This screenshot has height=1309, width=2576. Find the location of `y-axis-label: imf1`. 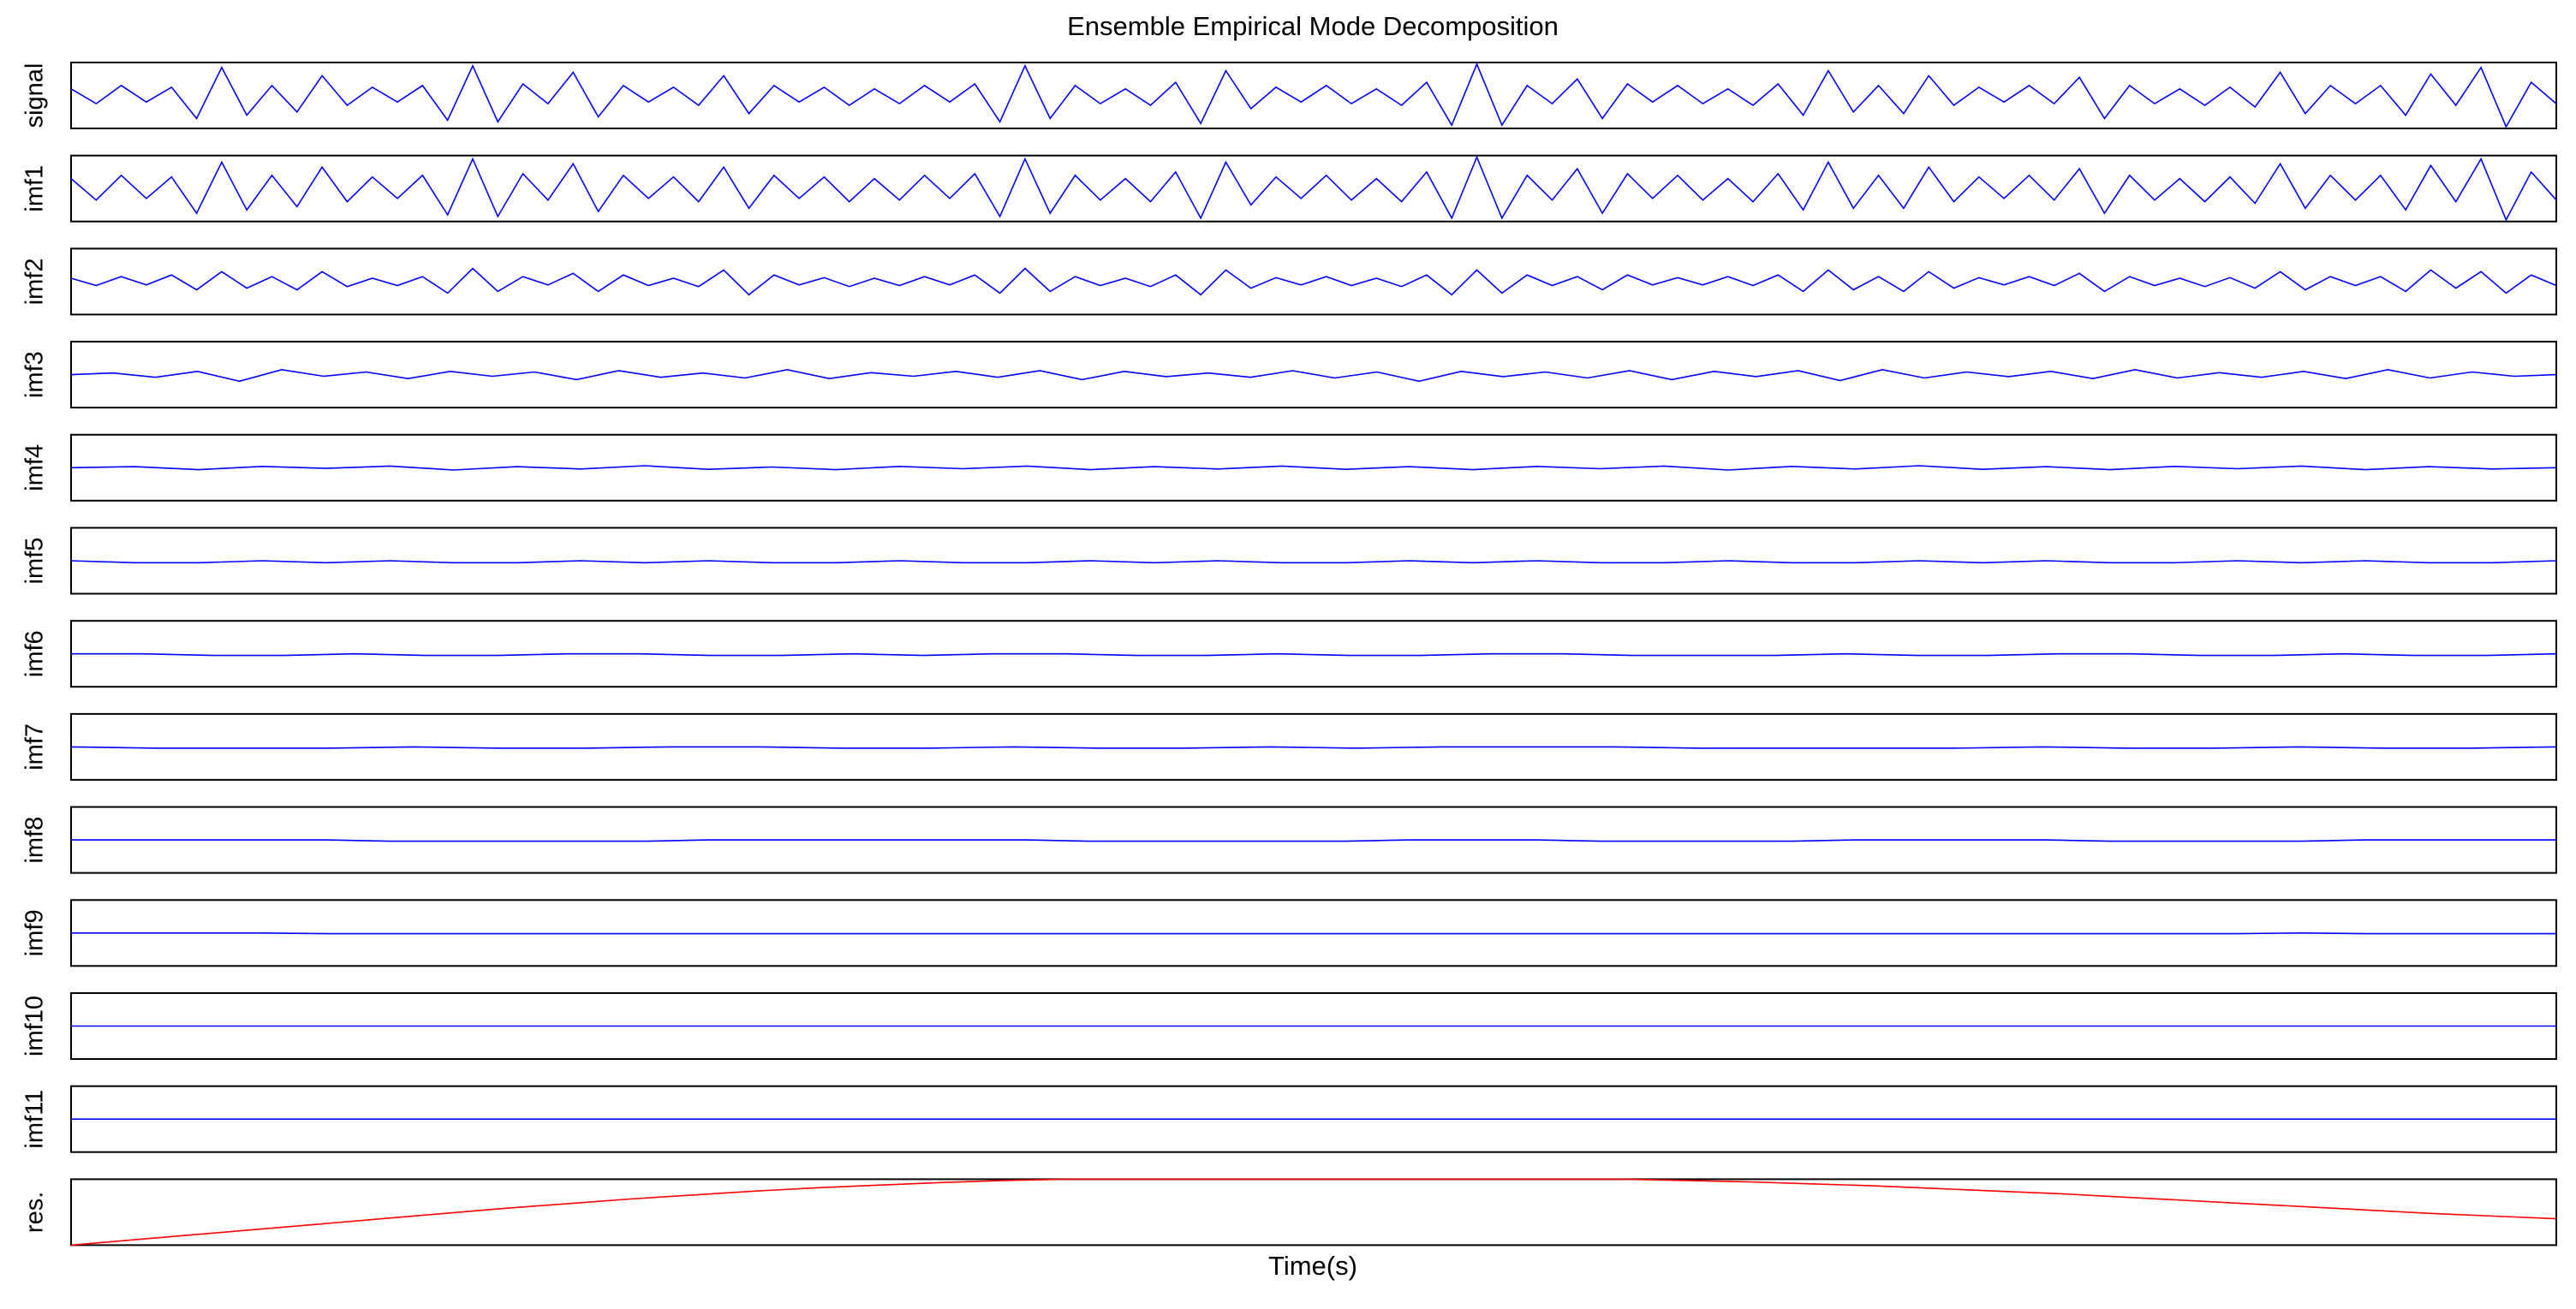

y-axis-label: imf1 is located at coordinates (35, 189).